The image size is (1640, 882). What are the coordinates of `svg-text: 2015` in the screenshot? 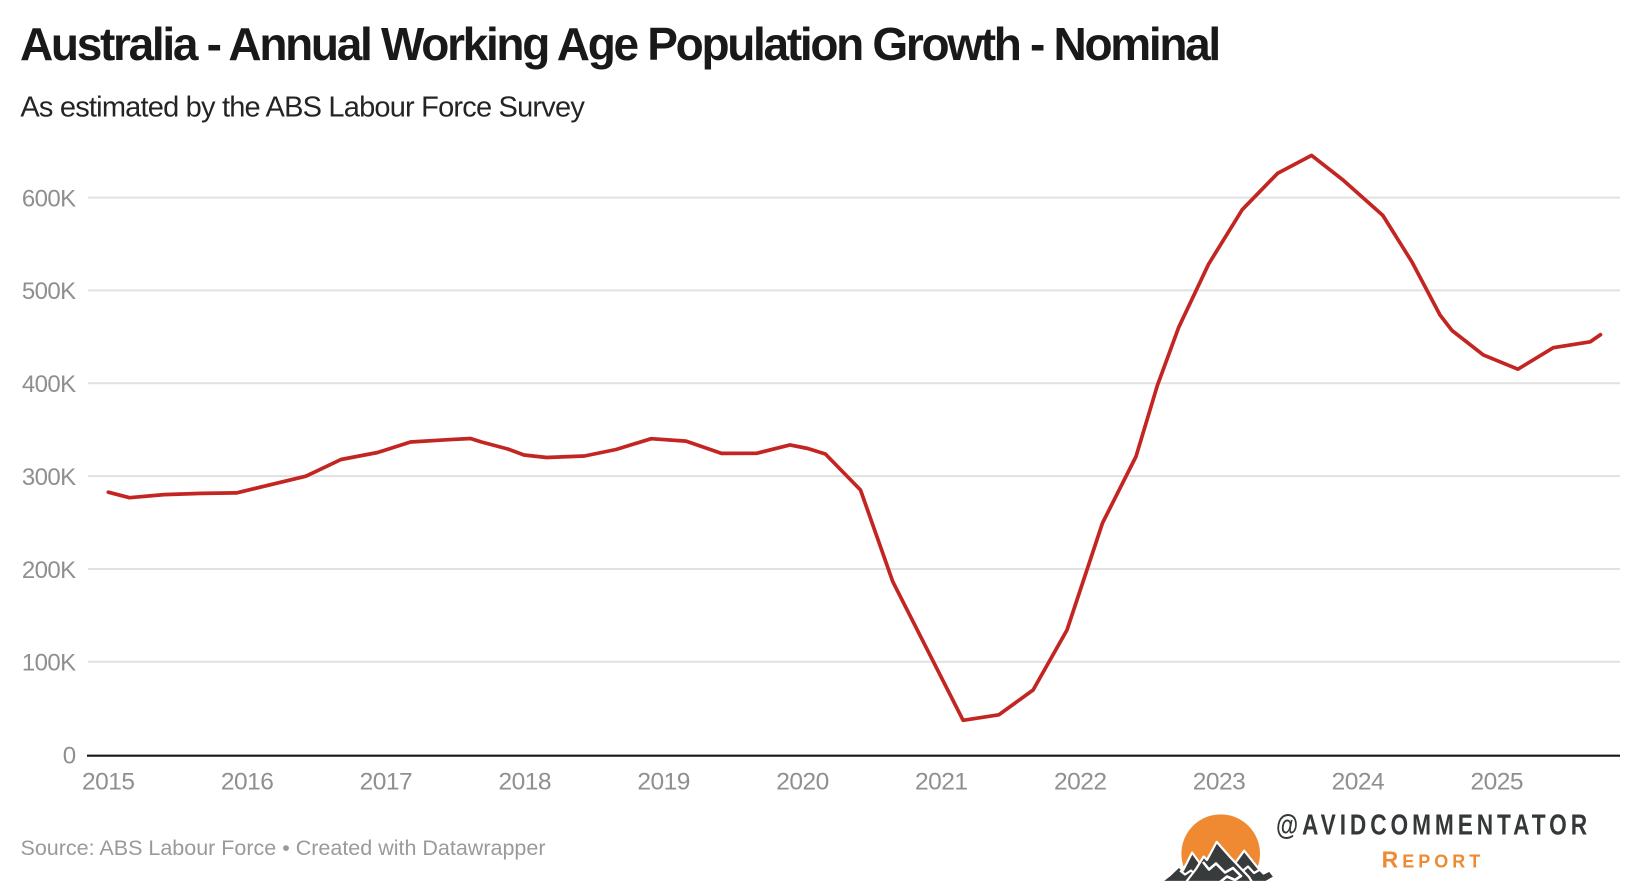 It's located at (108, 782).